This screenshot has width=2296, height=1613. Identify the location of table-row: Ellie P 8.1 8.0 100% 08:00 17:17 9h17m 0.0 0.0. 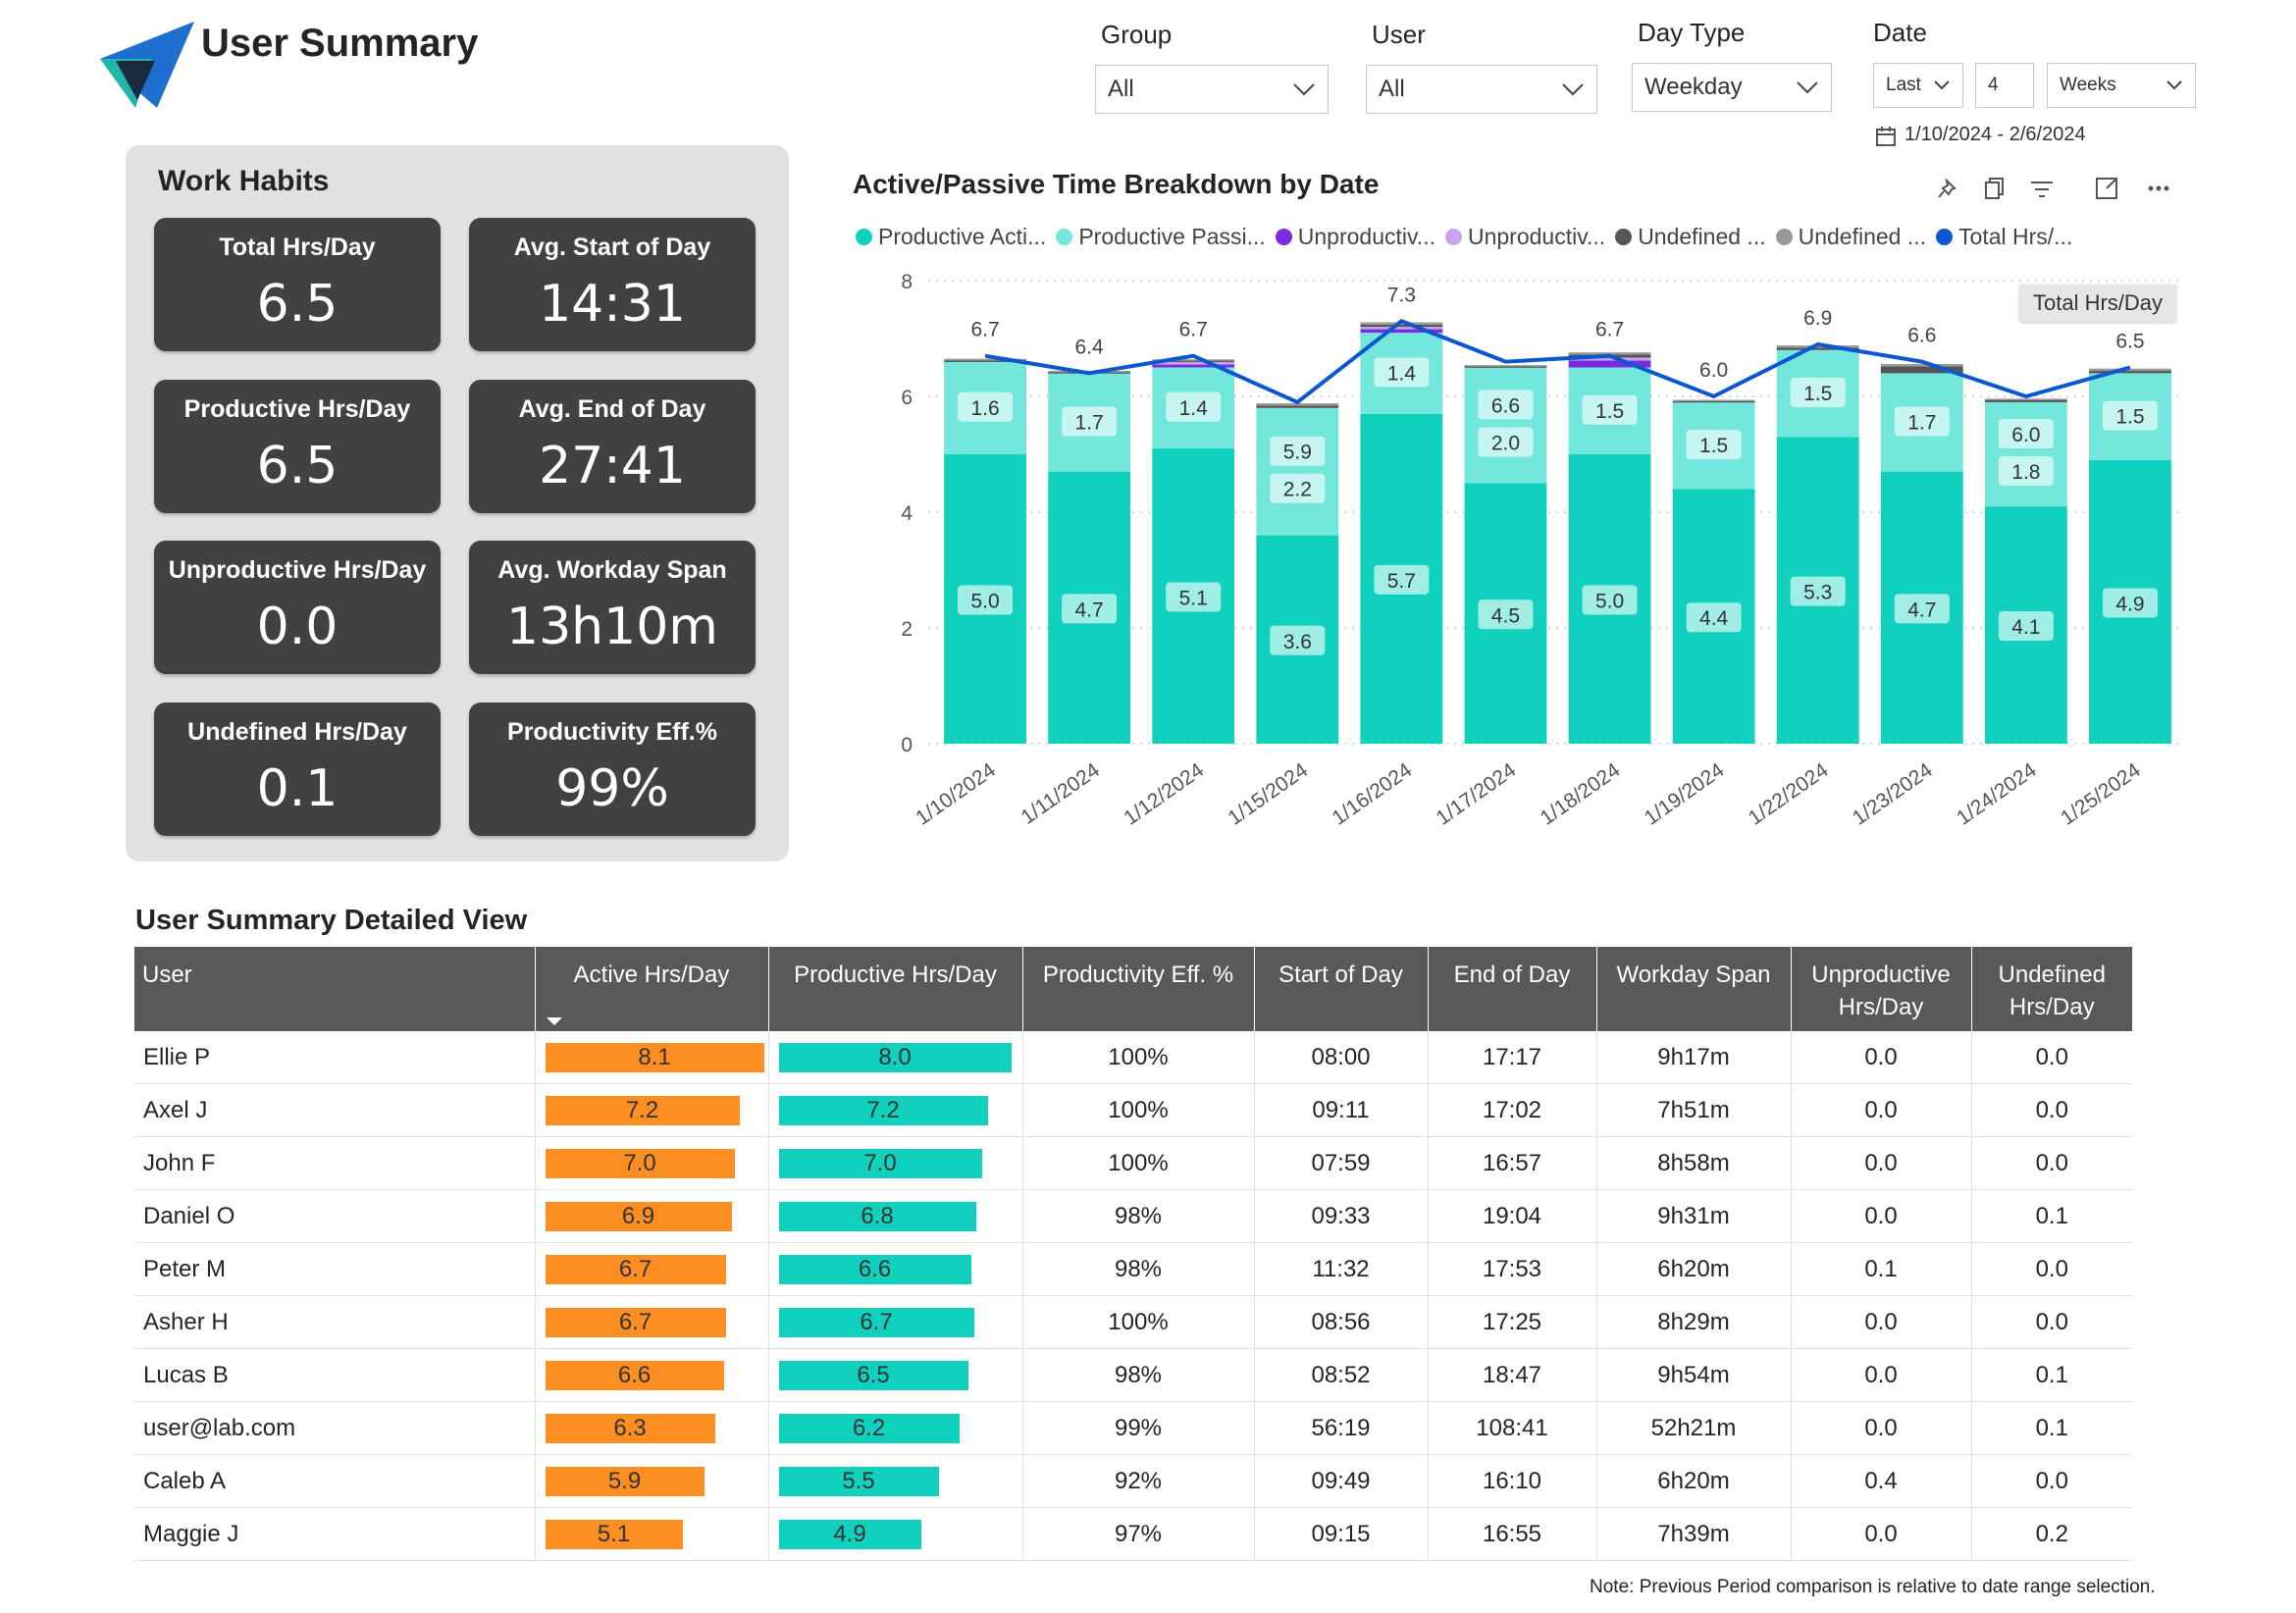
(1133, 1057).